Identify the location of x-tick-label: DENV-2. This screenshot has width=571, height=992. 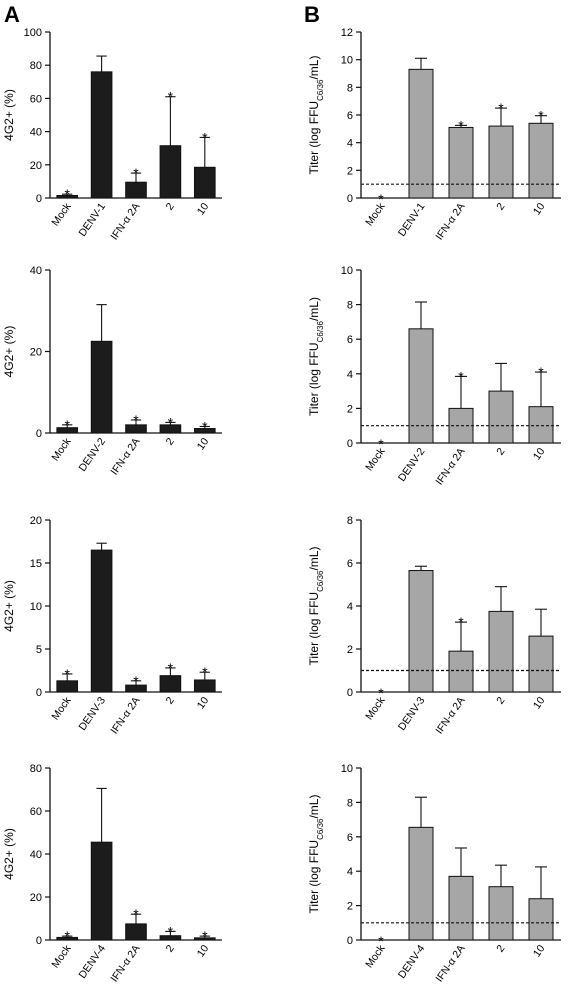
(412, 465).